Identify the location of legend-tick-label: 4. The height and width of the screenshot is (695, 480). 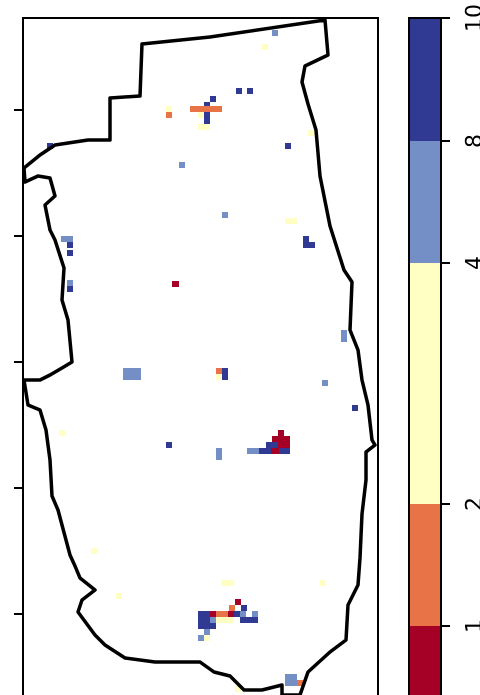
(471, 263).